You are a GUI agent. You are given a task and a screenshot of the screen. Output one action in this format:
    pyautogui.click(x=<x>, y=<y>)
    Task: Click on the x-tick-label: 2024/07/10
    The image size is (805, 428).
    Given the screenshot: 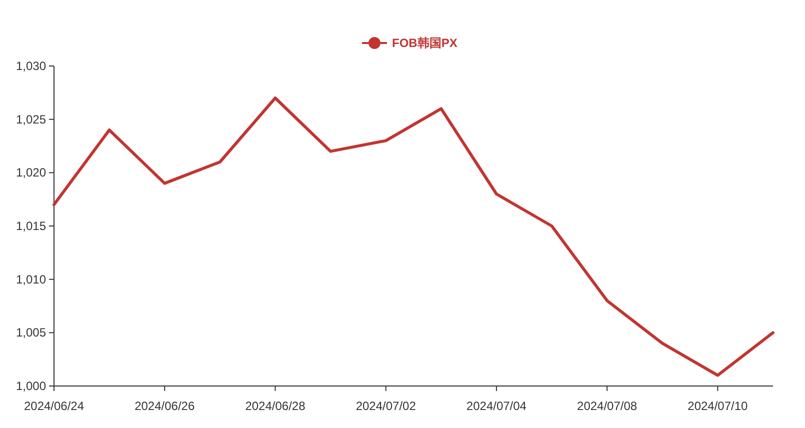 What is the action you would take?
    pyautogui.click(x=718, y=406)
    